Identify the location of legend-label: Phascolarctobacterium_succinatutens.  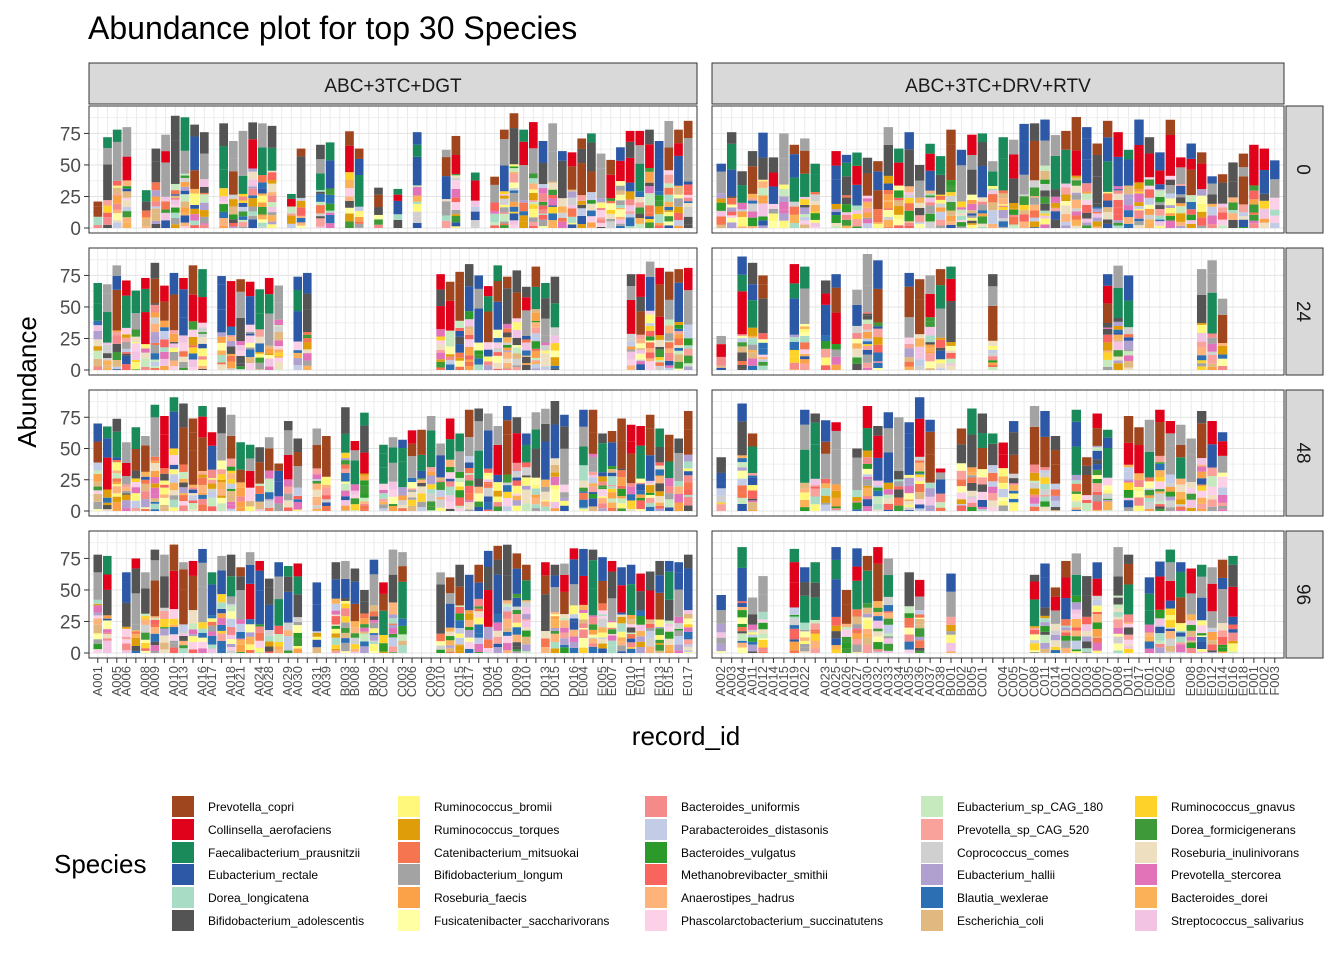
(782, 921).